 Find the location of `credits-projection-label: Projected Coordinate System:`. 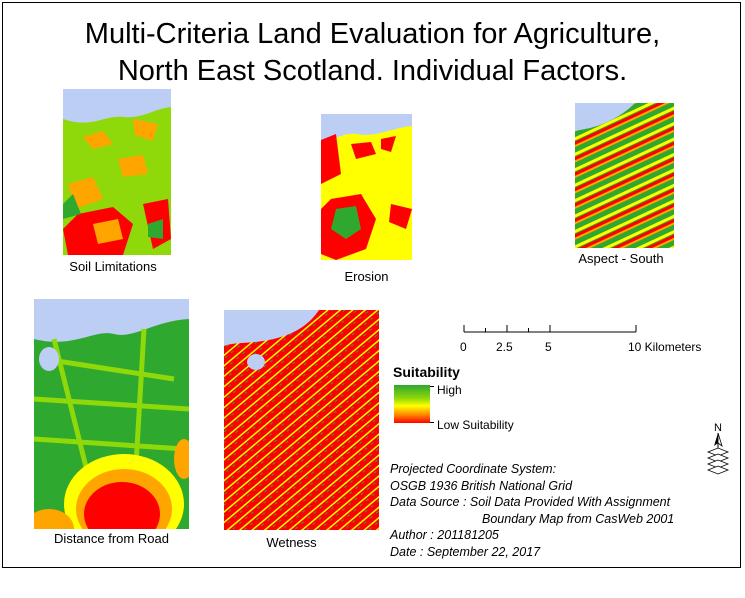

credits-projection-label: Projected Coordinate System: is located at coordinates (473, 469).